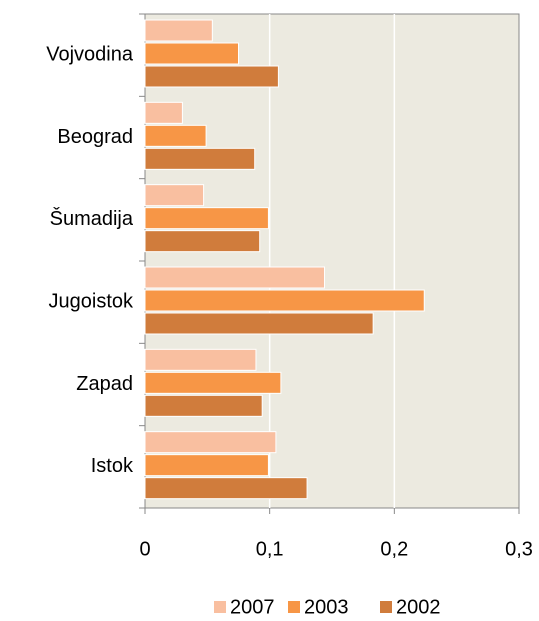 Image resolution: width=539 pixels, height=621 pixels. Describe the element at coordinates (270, 549) in the screenshot. I see `x-tick-label: 0,1` at that location.